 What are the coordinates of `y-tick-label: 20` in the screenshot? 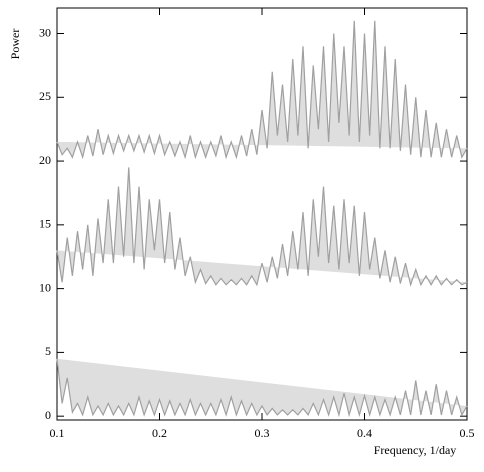 It's located at (45, 160).